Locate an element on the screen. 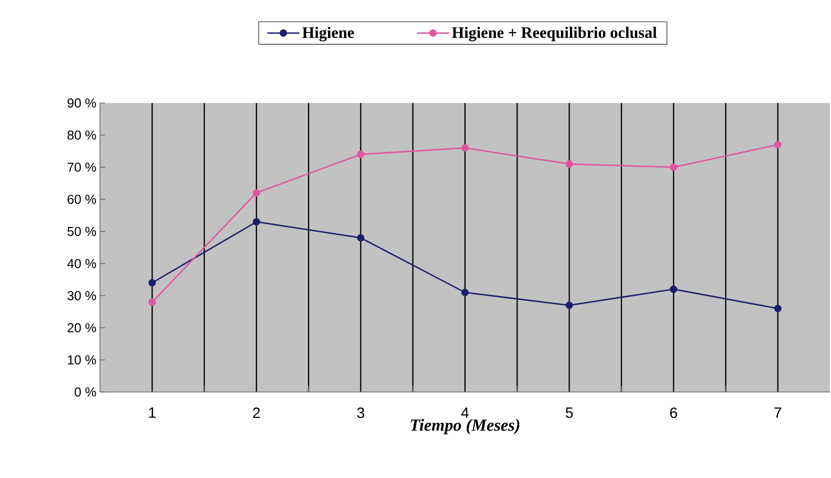 The height and width of the screenshot is (478, 831). y-tick-label: 80 % is located at coordinates (82, 135).